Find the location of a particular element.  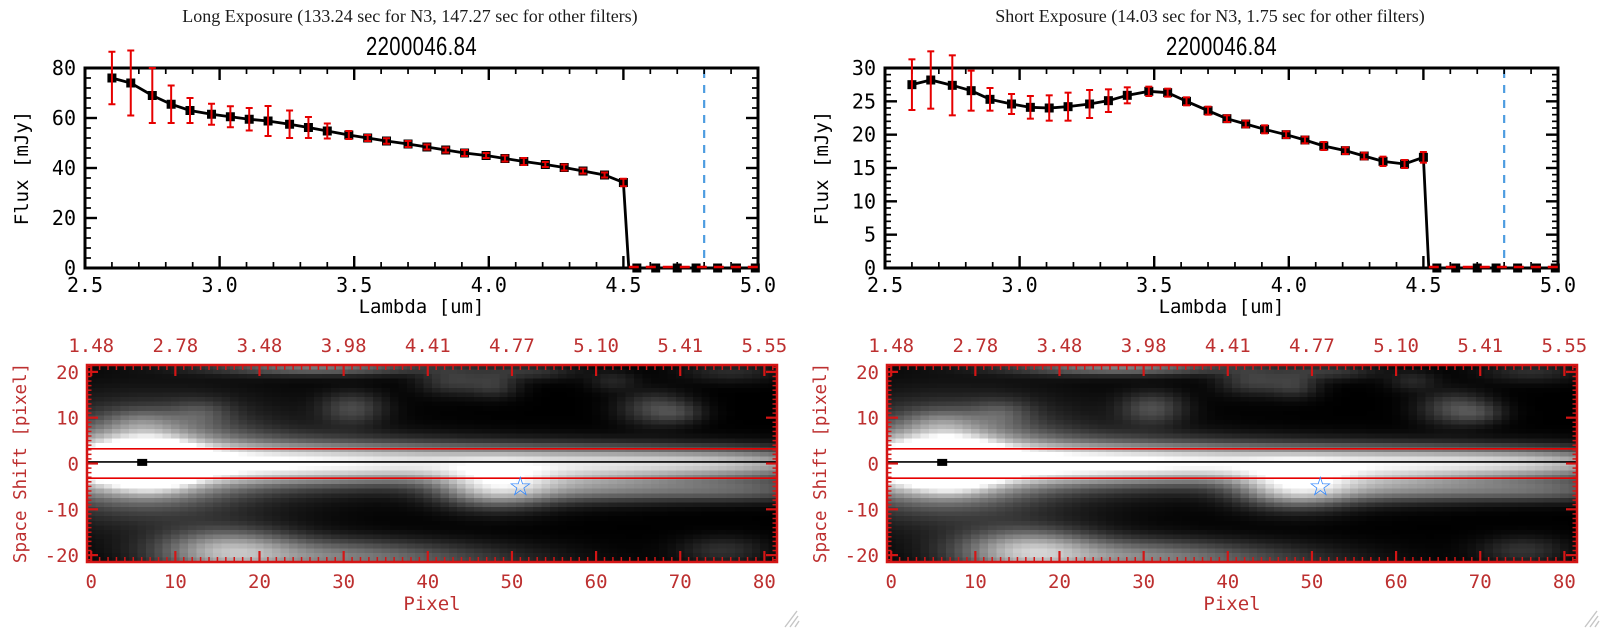

svg-text: 5 is located at coordinates (870, 235).